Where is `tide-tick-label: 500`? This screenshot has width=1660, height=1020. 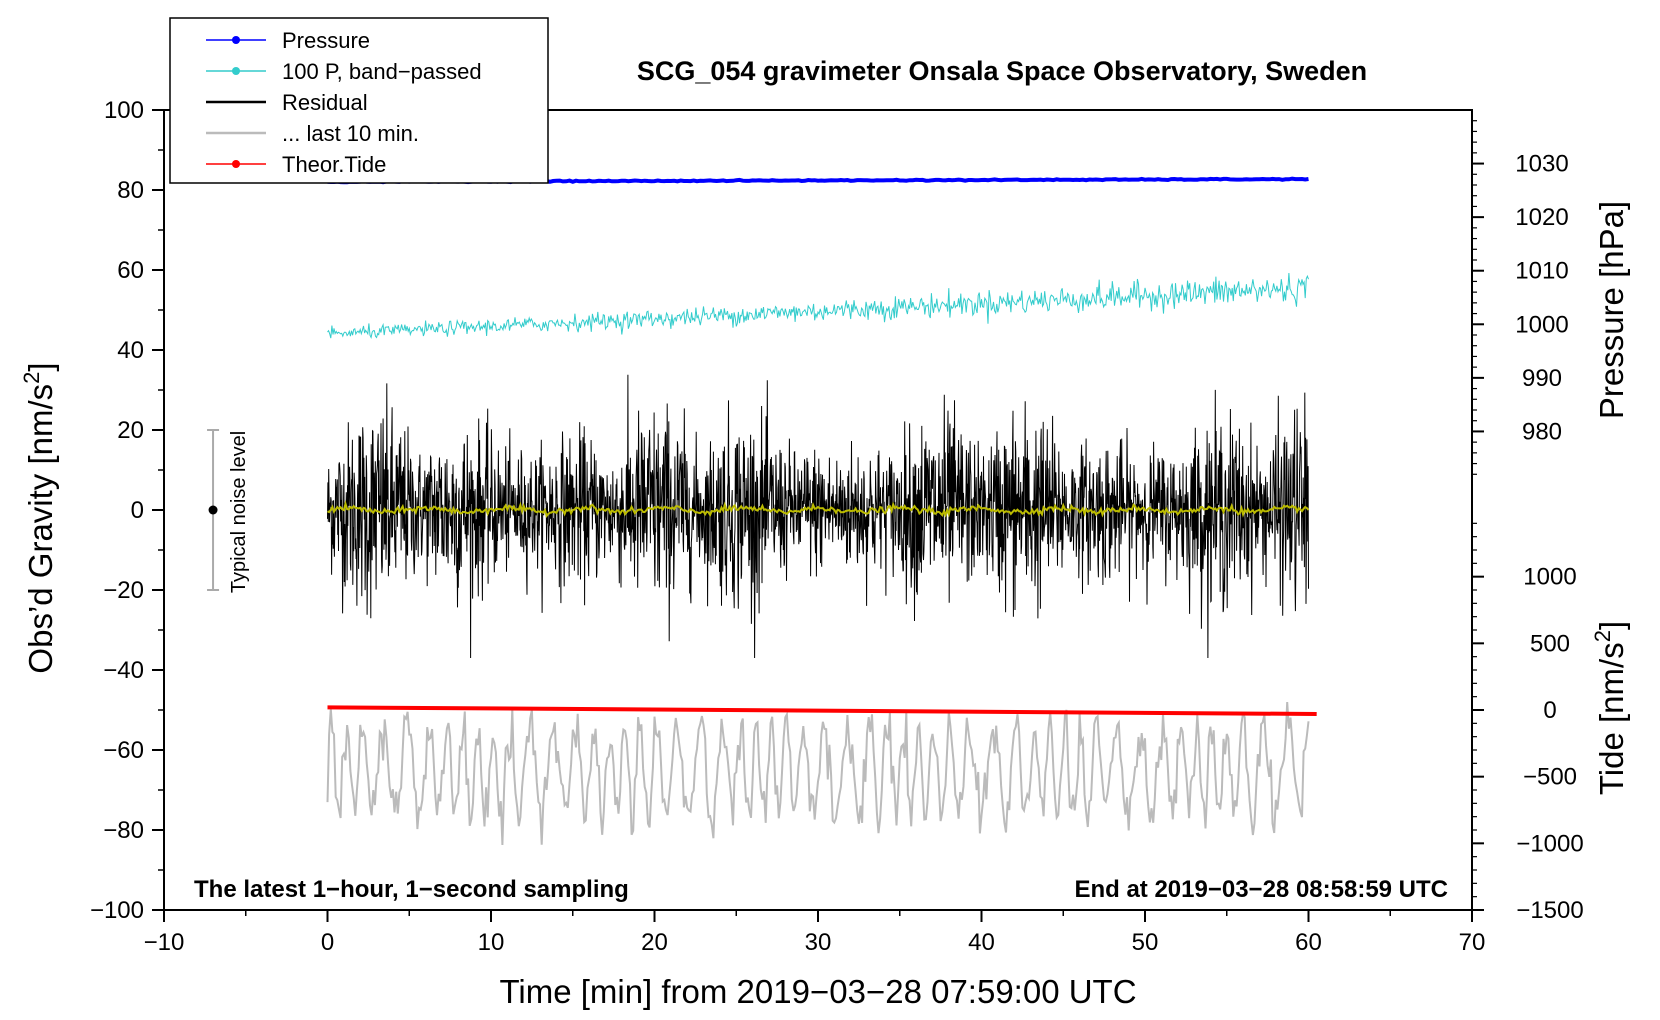
tide-tick-label: 500 is located at coordinates (1550, 643).